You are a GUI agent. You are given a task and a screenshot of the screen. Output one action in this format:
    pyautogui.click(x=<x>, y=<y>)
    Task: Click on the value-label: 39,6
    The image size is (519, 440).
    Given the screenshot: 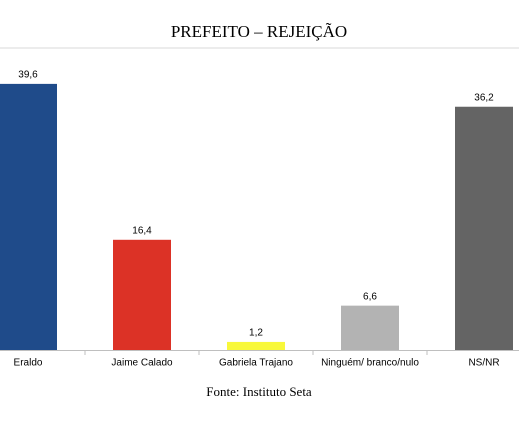 What is the action you would take?
    pyautogui.click(x=28, y=75)
    